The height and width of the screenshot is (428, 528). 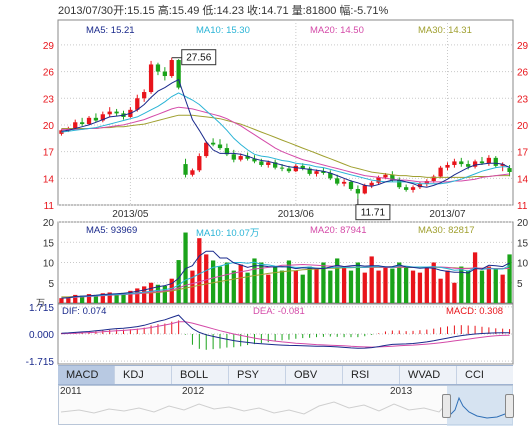 I want to click on price-ma30-line, so click(x=285, y=146).